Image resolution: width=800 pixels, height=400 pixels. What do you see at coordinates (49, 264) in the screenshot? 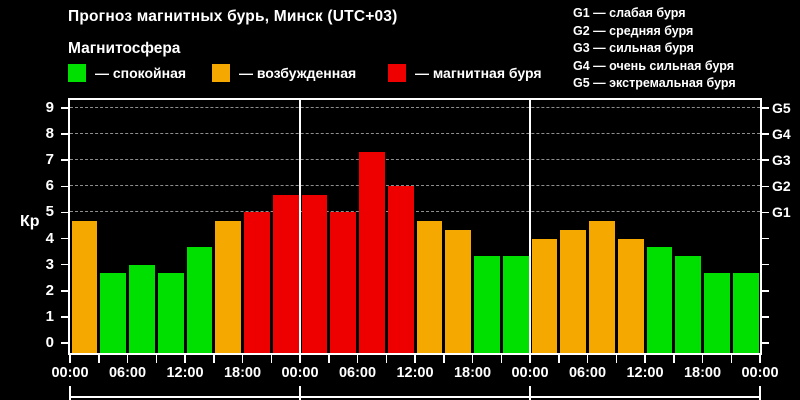
I see `y-tick-label: 3` at bounding box center [49, 264].